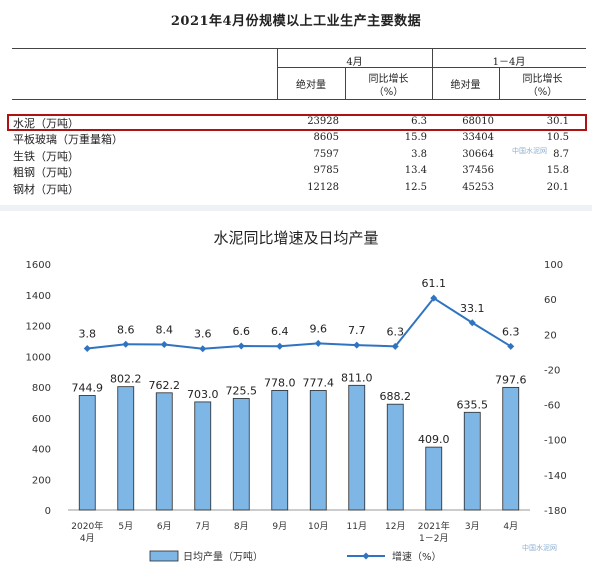 Image resolution: width=592 pixels, height=576 pixels. What do you see at coordinates (280, 382) in the screenshot?
I see `bar-value-label: 778.0` at bounding box center [280, 382].